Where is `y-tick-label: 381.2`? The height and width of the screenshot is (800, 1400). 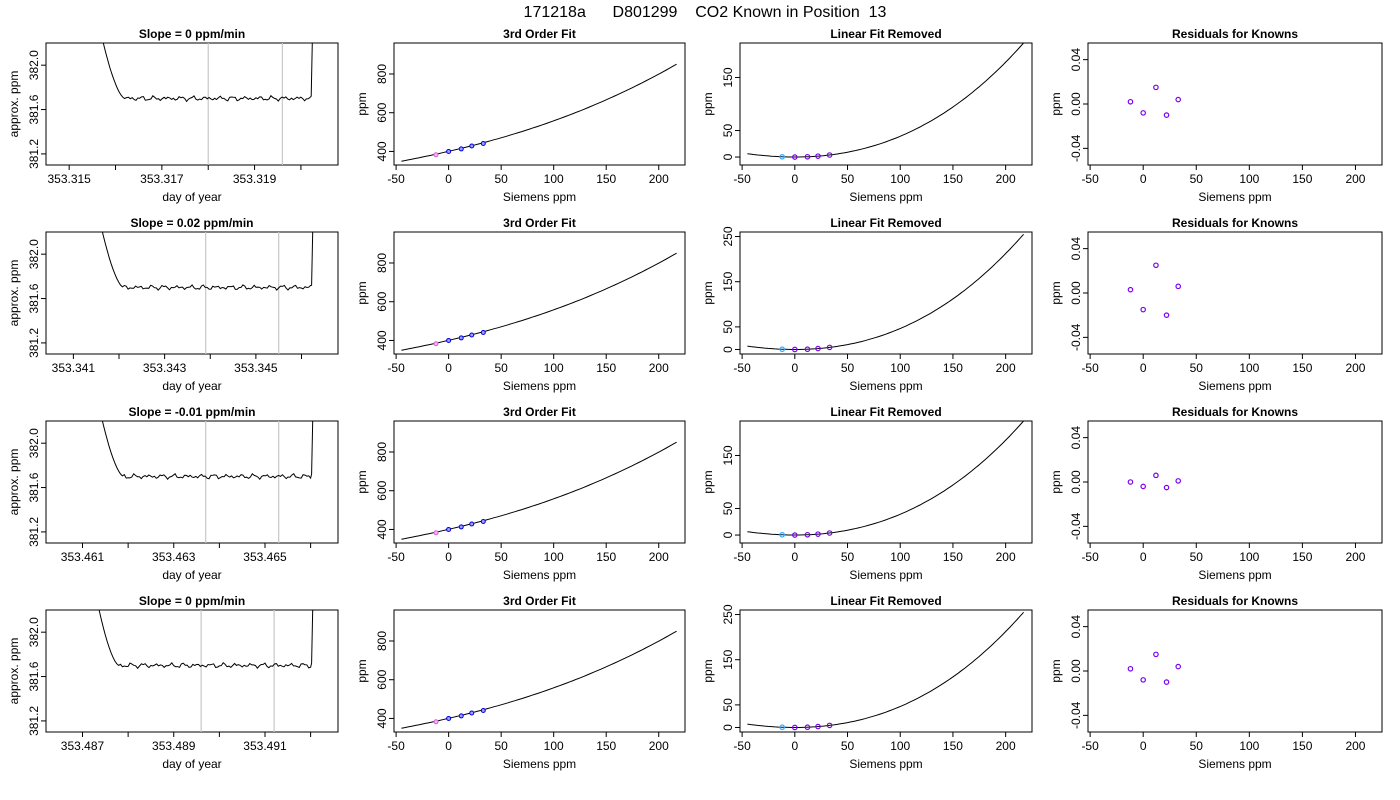 y-tick-label: 381.2 is located at coordinates (34, 532).